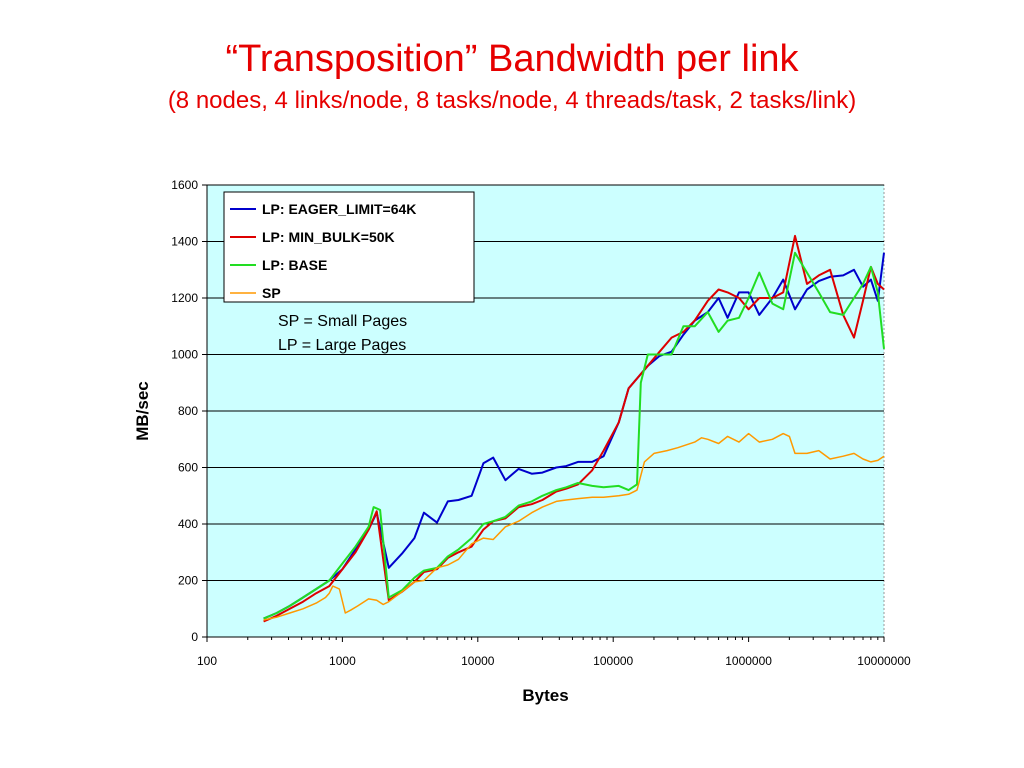 This screenshot has width=1024, height=768. What do you see at coordinates (339, 209) in the screenshot?
I see `legend-label: LP: EAGER_LIMIT=64K` at bounding box center [339, 209].